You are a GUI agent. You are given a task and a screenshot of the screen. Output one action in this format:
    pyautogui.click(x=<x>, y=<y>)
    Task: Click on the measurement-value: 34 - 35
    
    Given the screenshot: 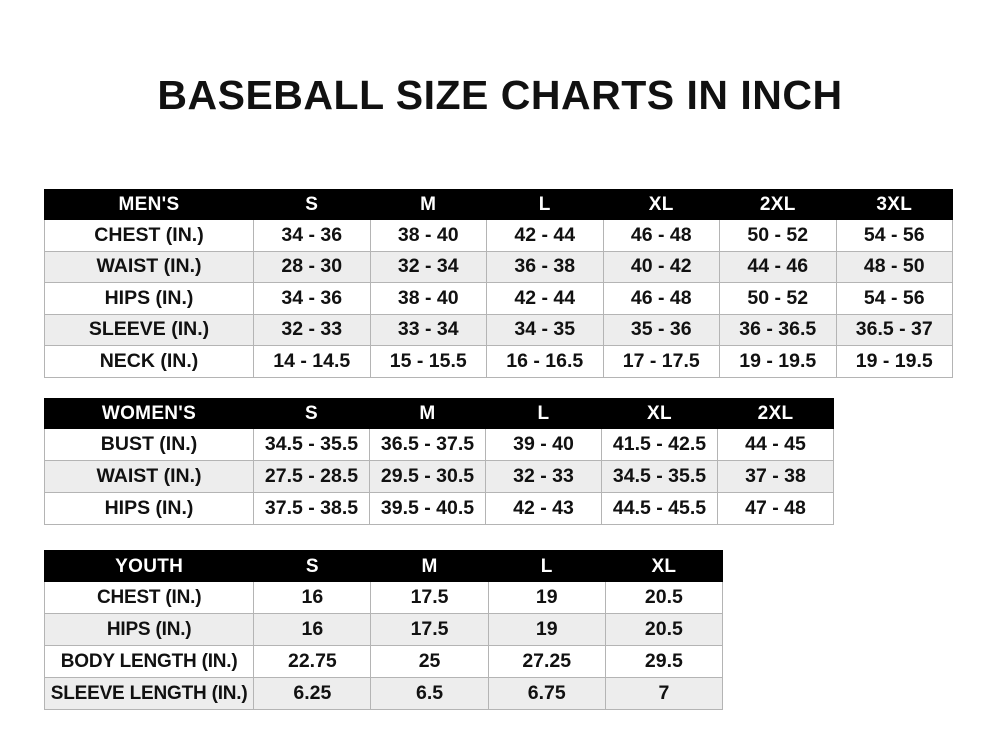 What is the action you would take?
    pyautogui.click(x=545, y=329)
    